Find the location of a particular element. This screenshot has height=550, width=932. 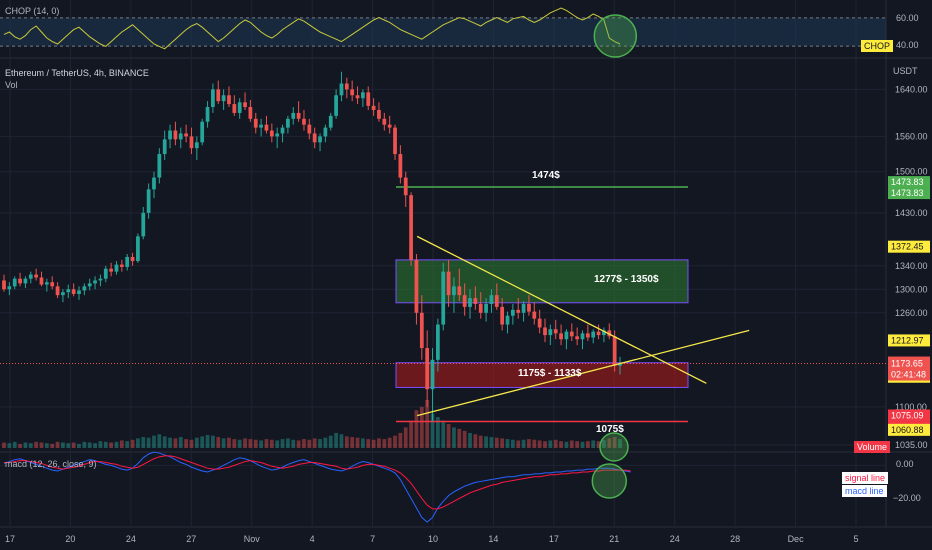

volume-indicator-title: Vol is located at coordinates (11, 85).